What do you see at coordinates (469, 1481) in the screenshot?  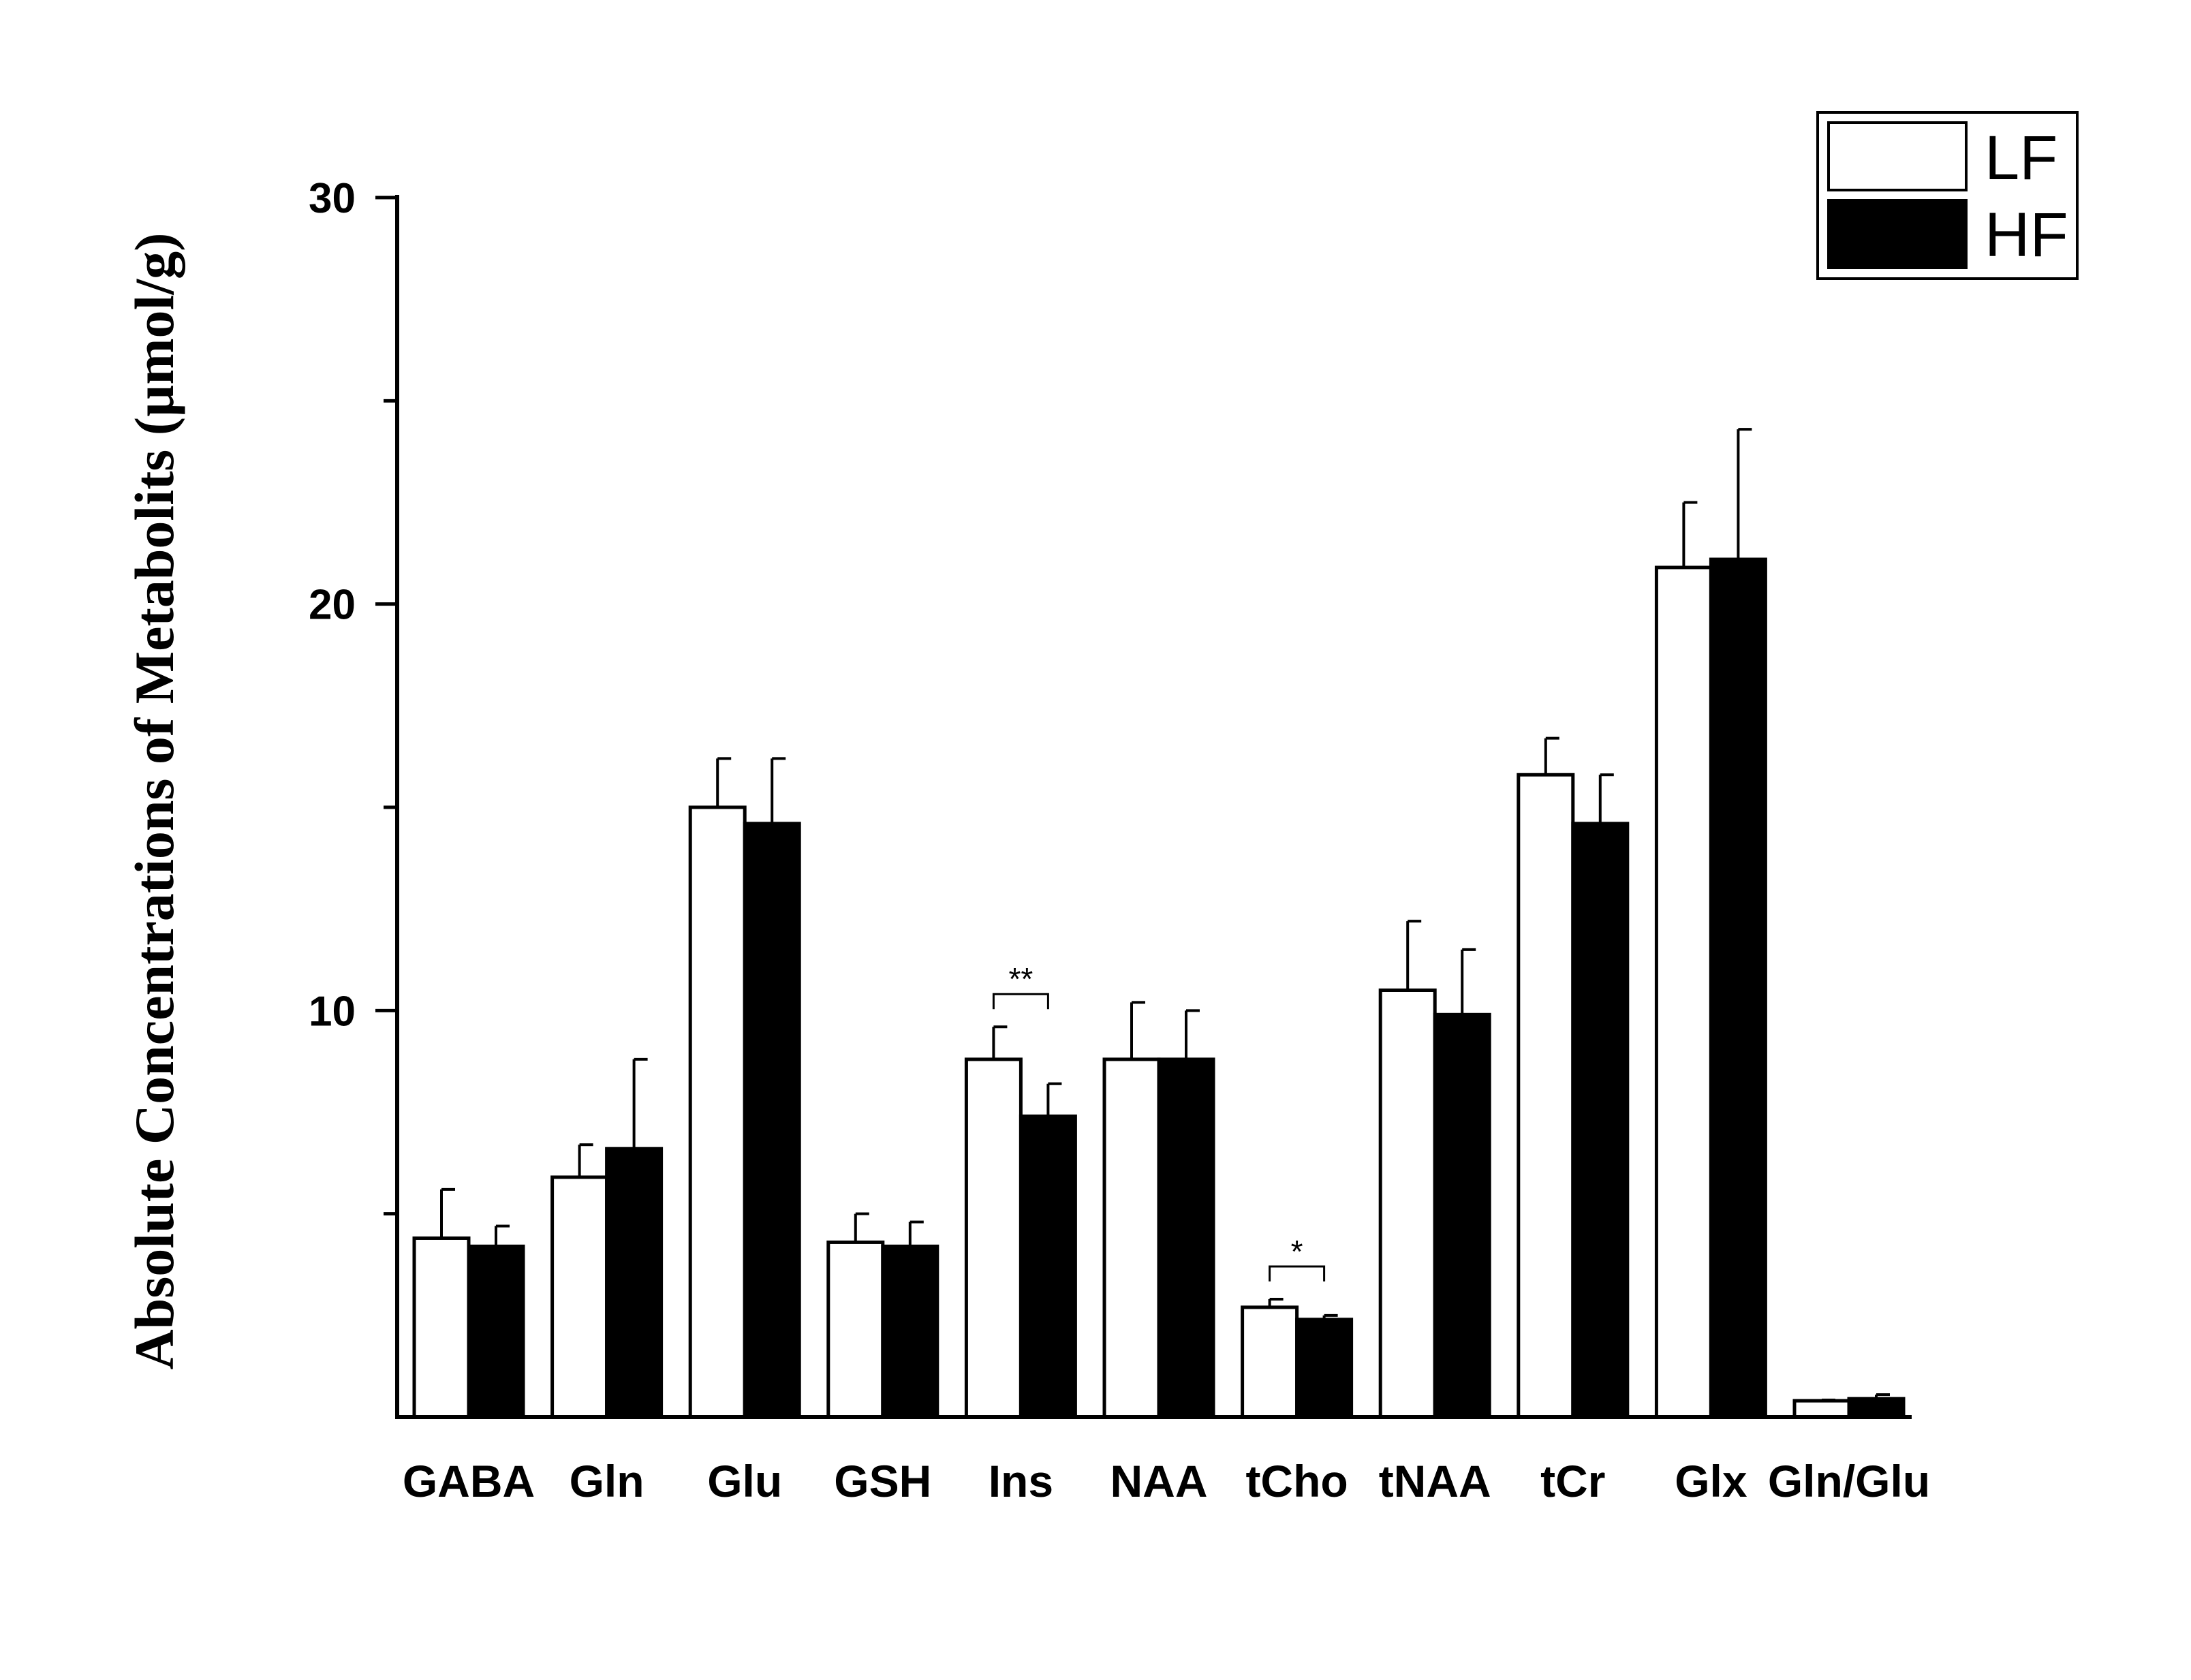 I see `x-category-label: GABA` at bounding box center [469, 1481].